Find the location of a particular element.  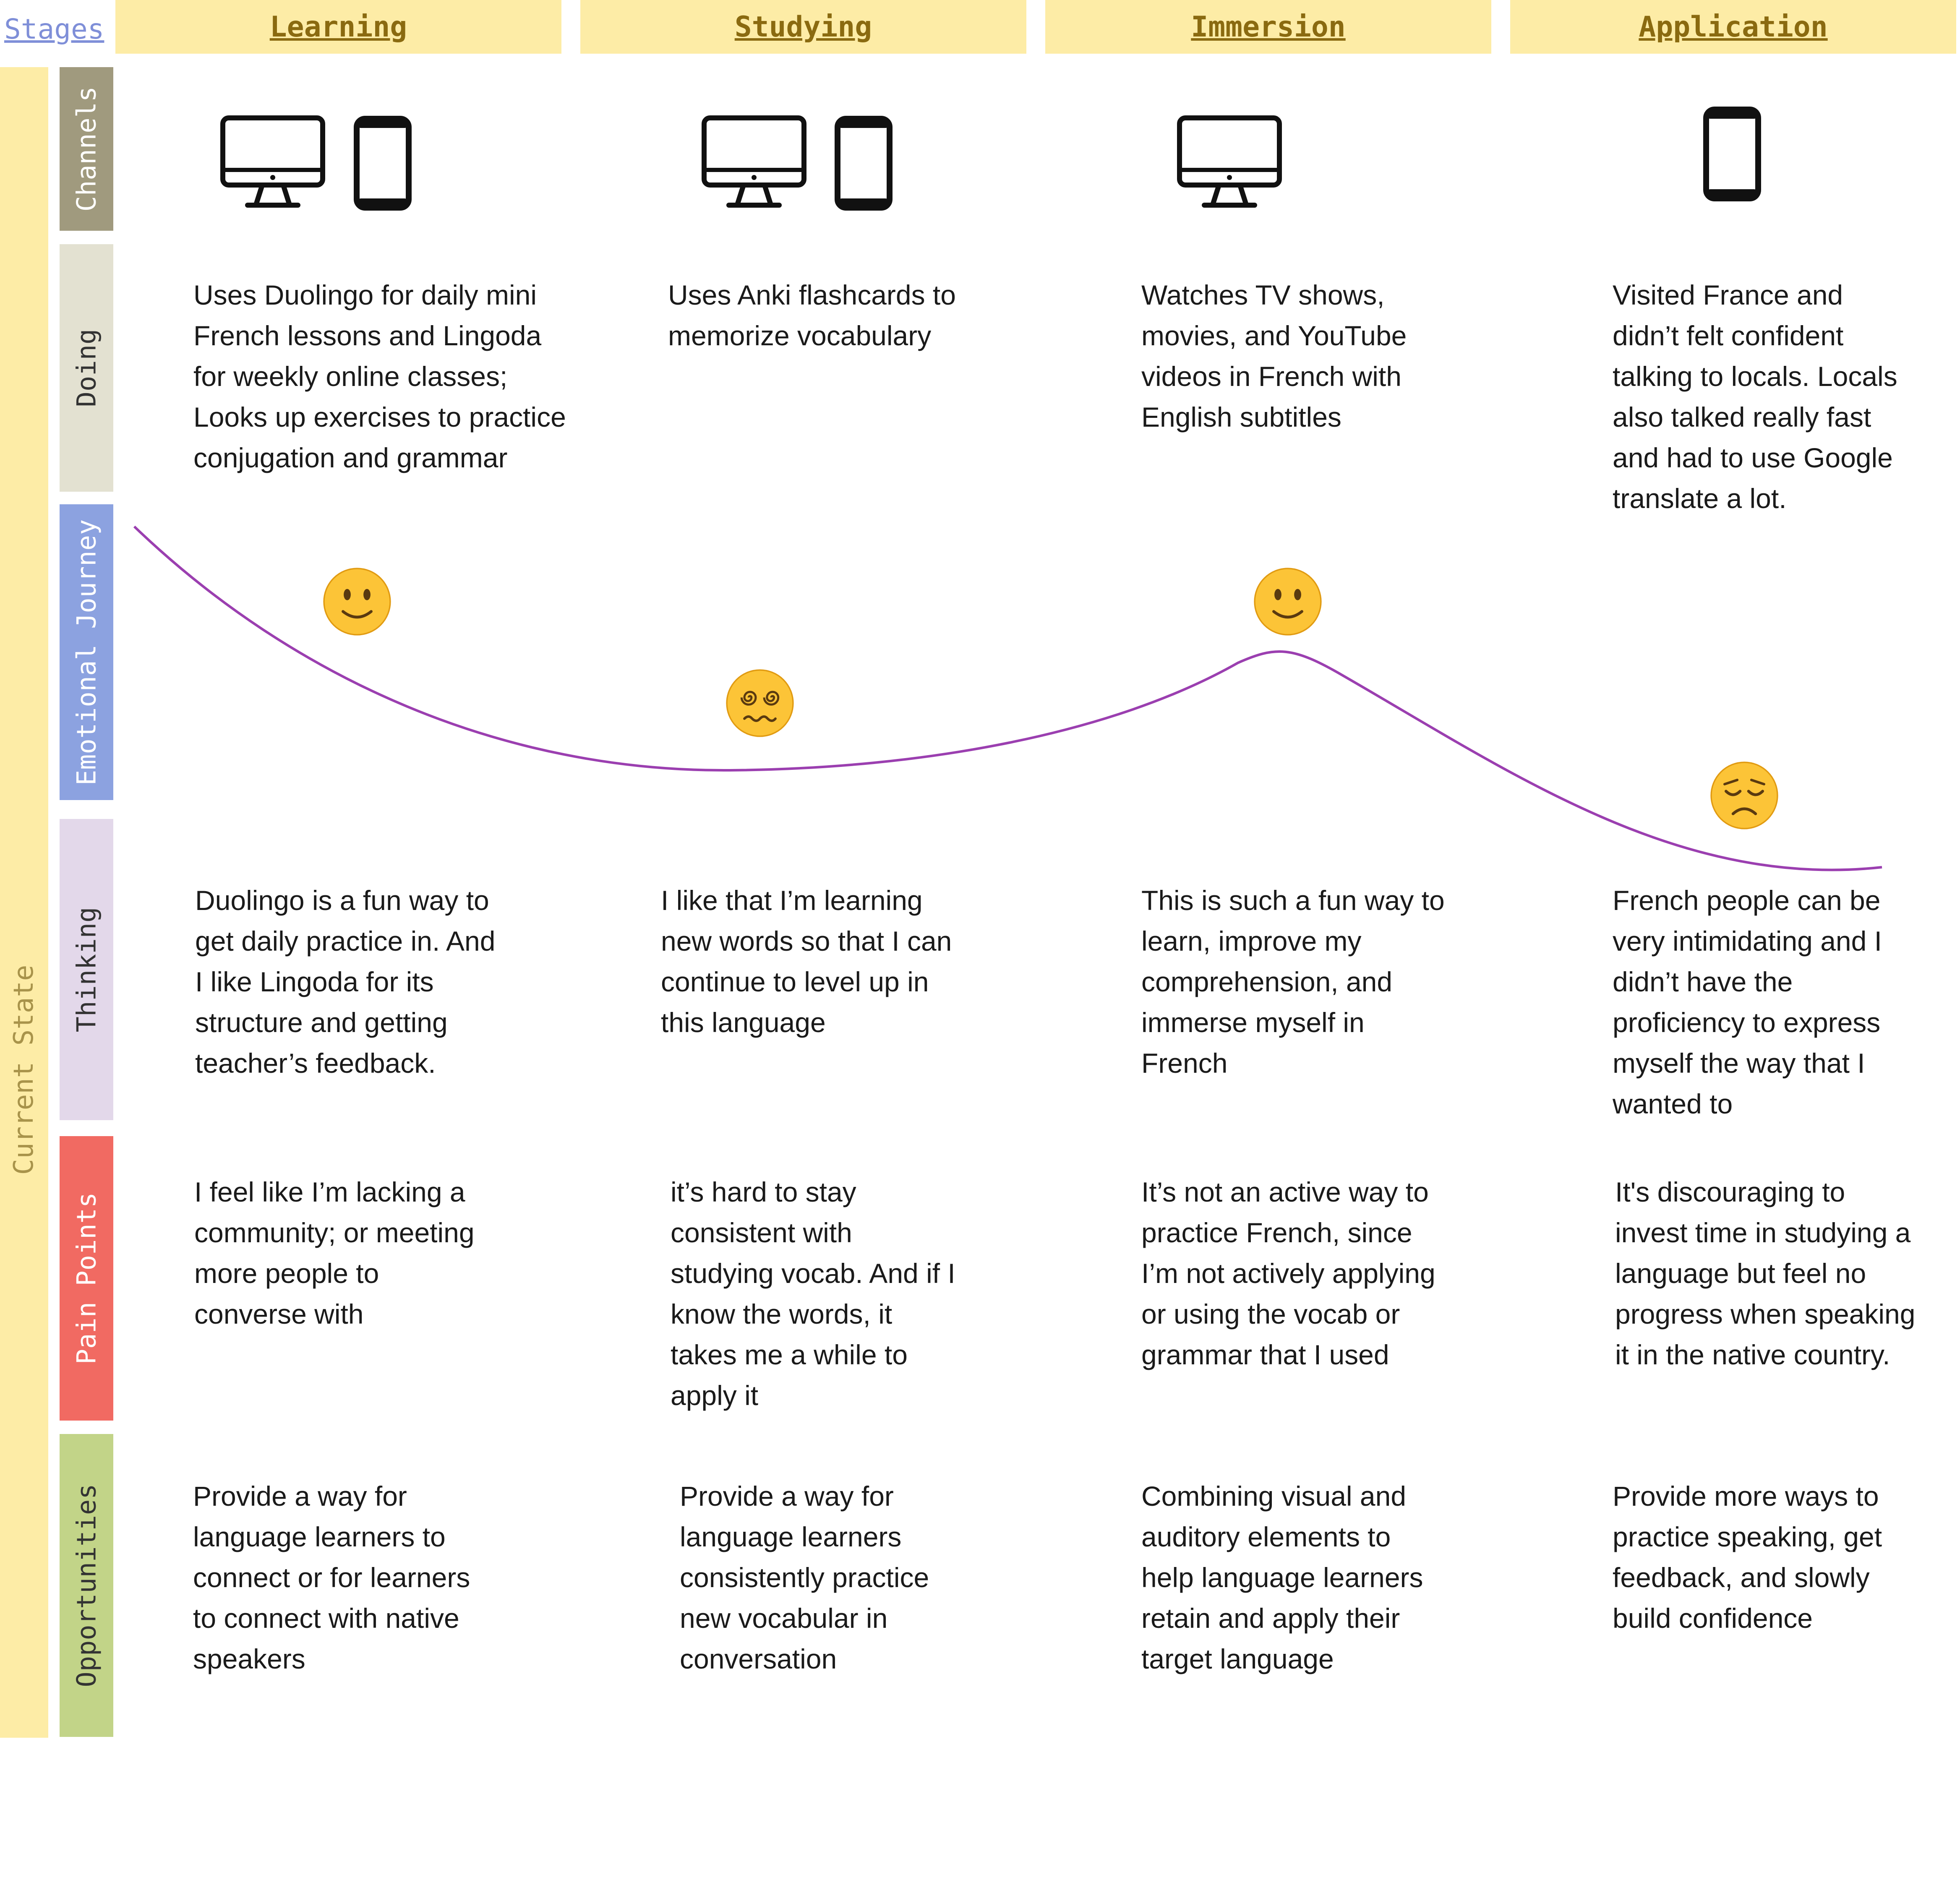

row-label-opportunities: Opportunities is located at coordinates (87, 1585).